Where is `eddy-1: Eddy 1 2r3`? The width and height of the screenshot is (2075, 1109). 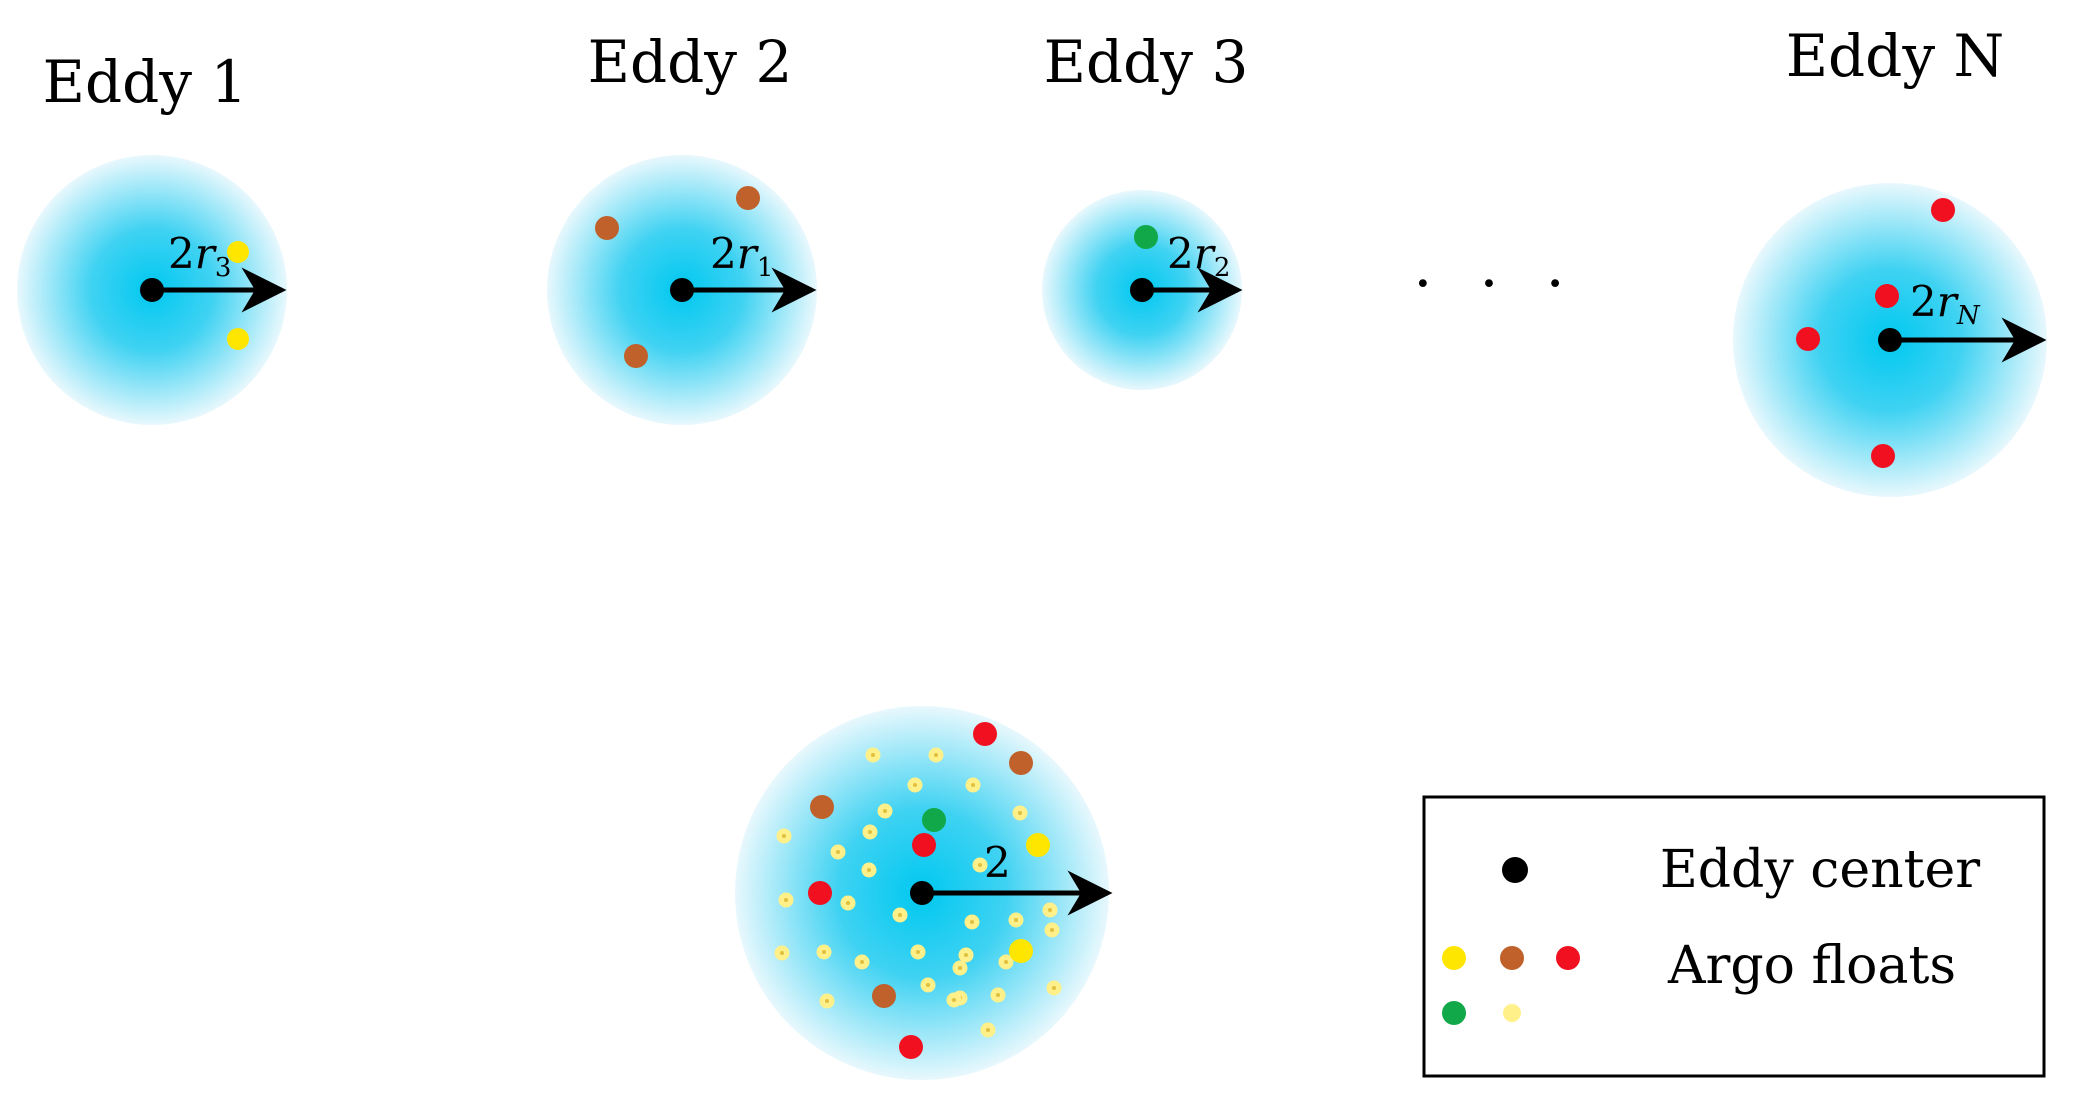
eddy-1: Eddy 1 2r3 is located at coordinates (152, 236).